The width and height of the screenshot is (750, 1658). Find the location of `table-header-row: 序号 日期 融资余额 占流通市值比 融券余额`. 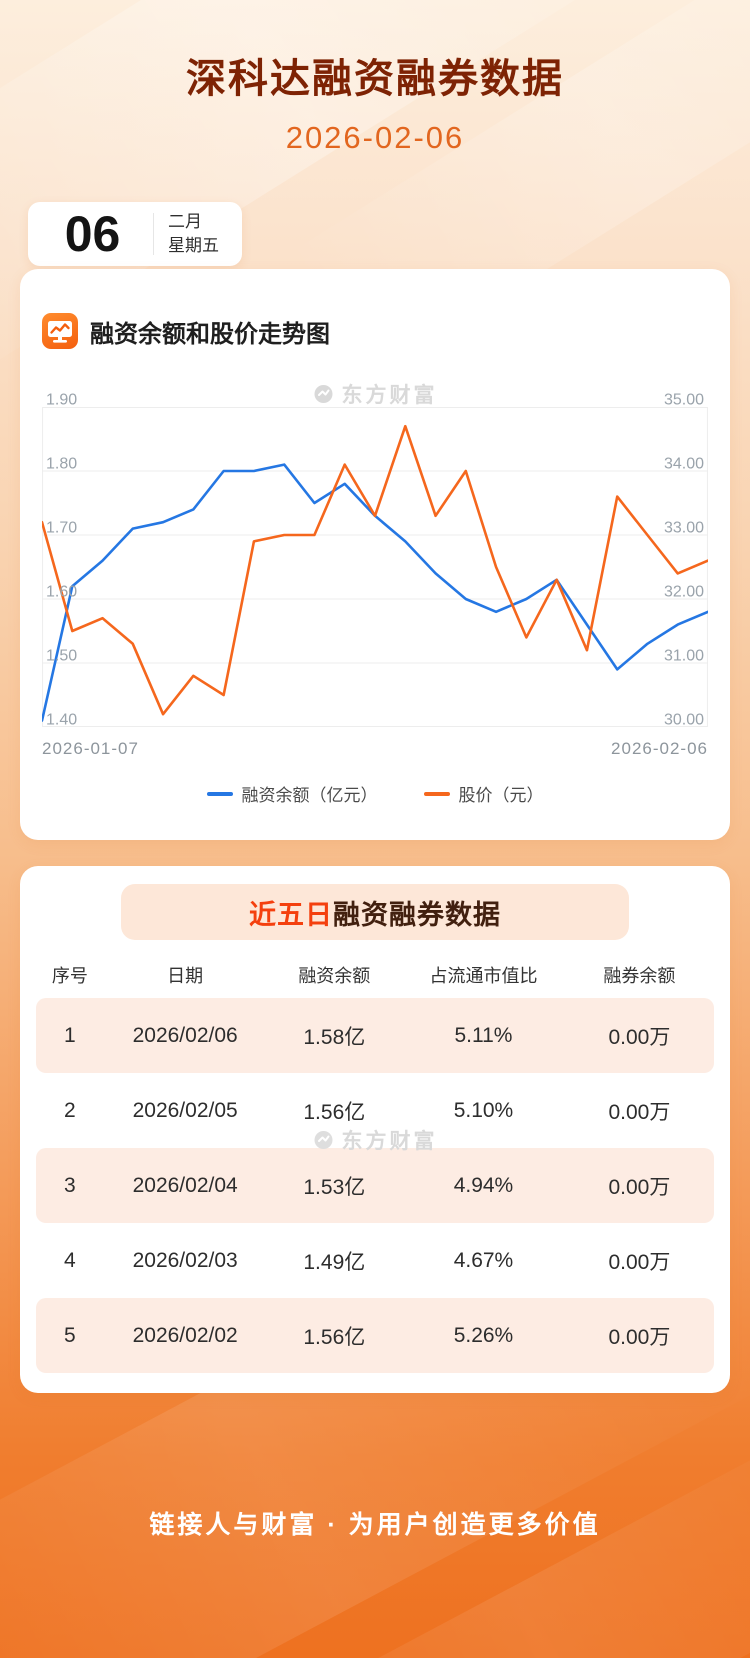

table-header-row: 序号 日期 融资余额 占流通市值比 融券余额 is located at coordinates (375, 975).